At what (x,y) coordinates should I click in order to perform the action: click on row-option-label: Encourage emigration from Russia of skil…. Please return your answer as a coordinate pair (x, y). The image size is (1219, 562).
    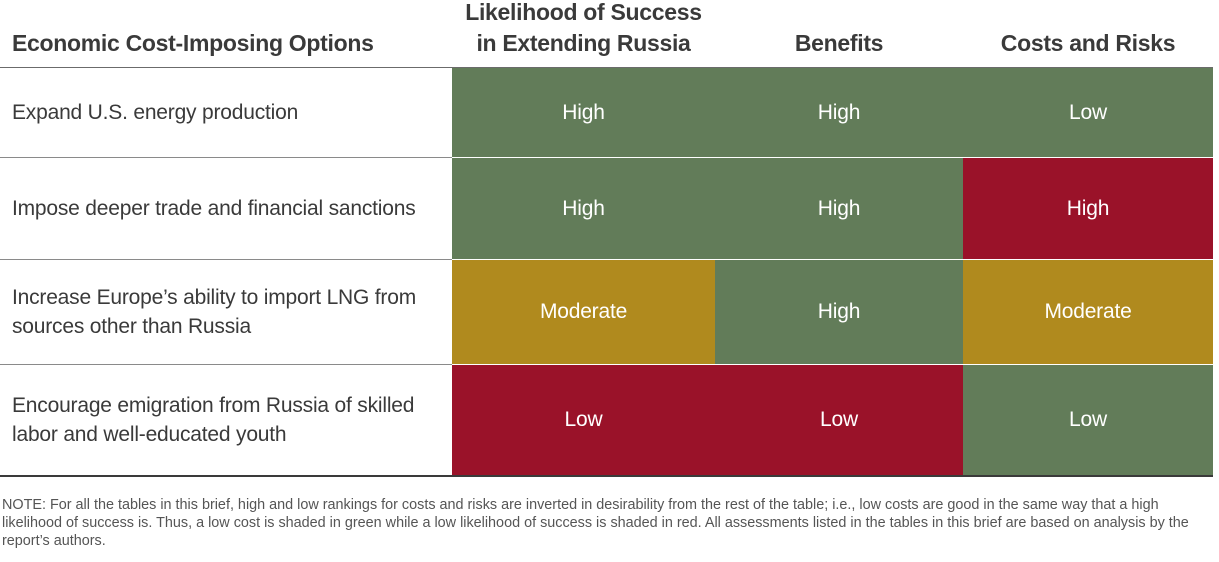
    Looking at the image, I should click on (213, 420).